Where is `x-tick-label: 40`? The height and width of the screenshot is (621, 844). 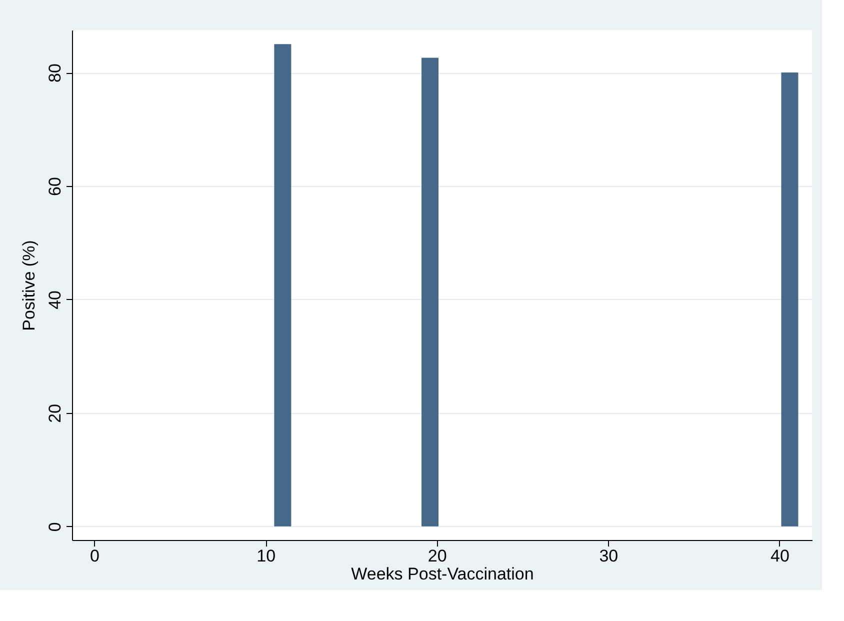 x-tick-label: 40 is located at coordinates (780, 556).